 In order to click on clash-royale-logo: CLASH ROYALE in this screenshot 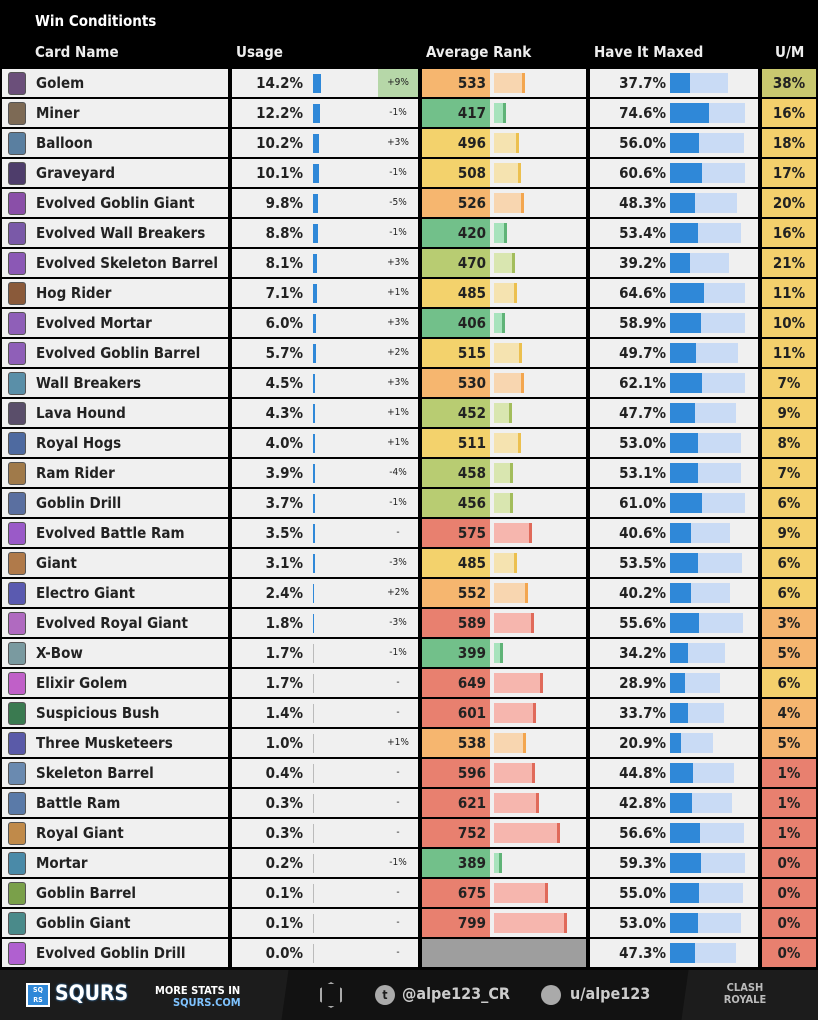, I will do `click(745, 993)`.